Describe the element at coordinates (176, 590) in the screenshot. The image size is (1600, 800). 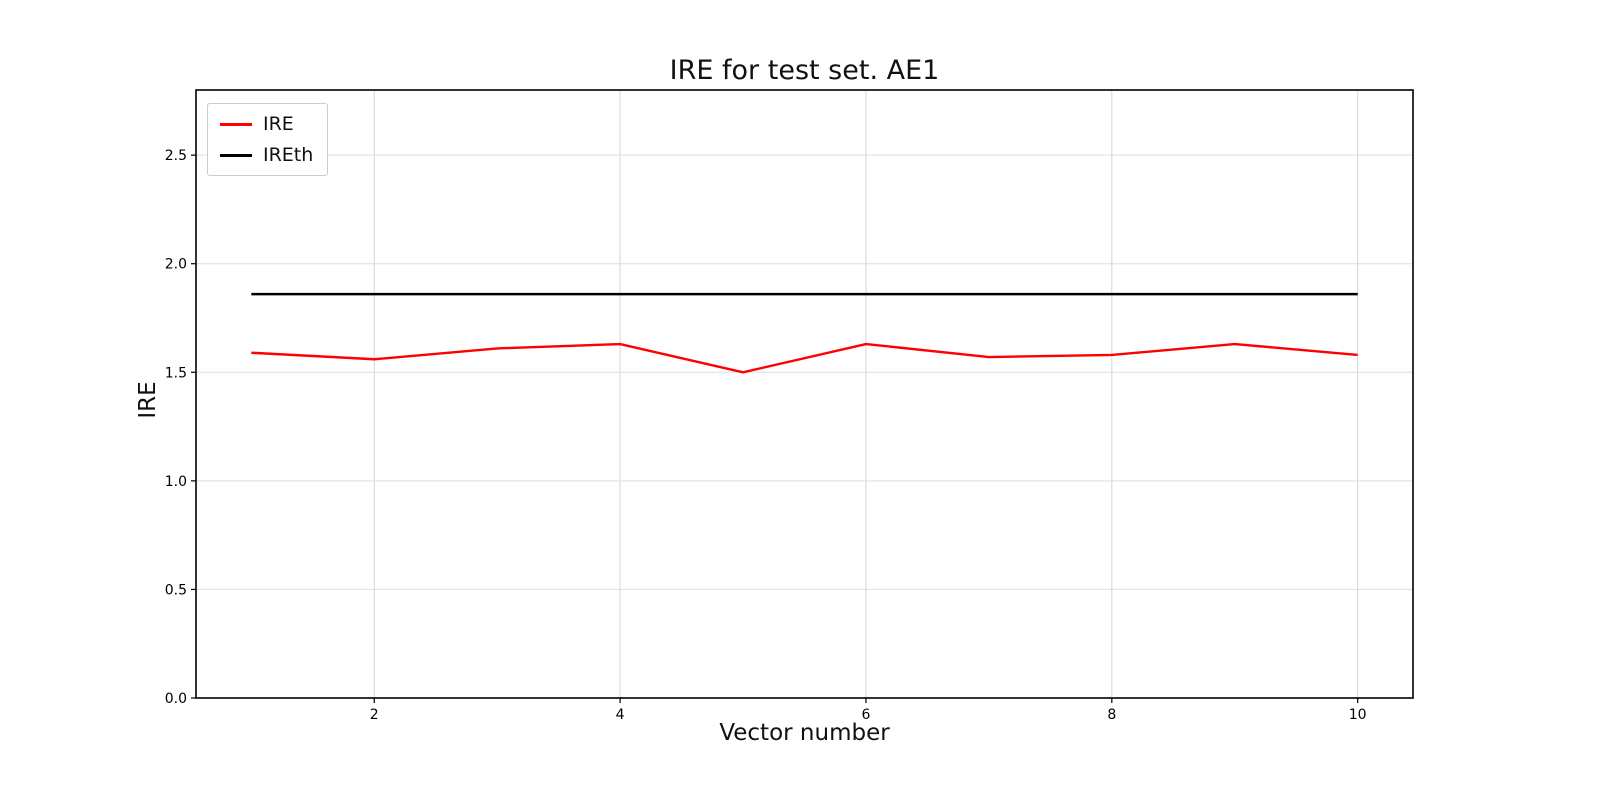
I see `y-tick-label: 0.5` at that location.